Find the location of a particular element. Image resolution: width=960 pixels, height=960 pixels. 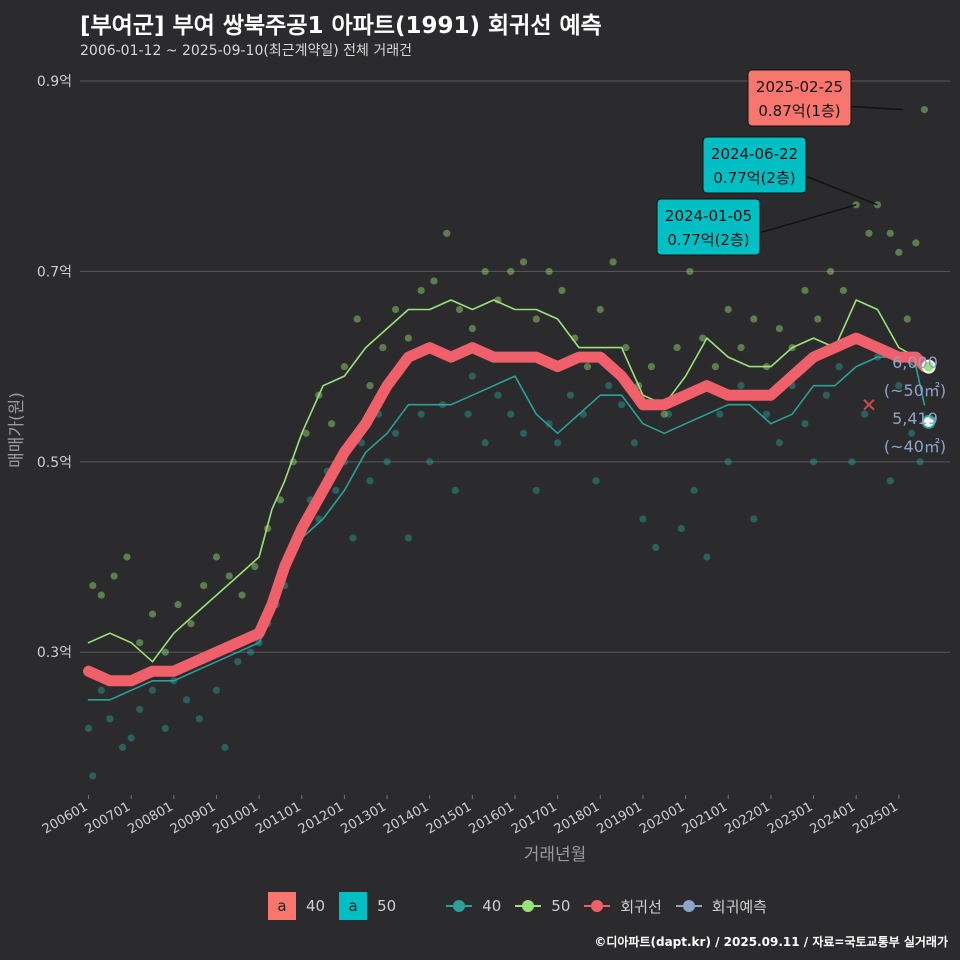

callout-value: 0.77억(2층) is located at coordinates (754, 178).